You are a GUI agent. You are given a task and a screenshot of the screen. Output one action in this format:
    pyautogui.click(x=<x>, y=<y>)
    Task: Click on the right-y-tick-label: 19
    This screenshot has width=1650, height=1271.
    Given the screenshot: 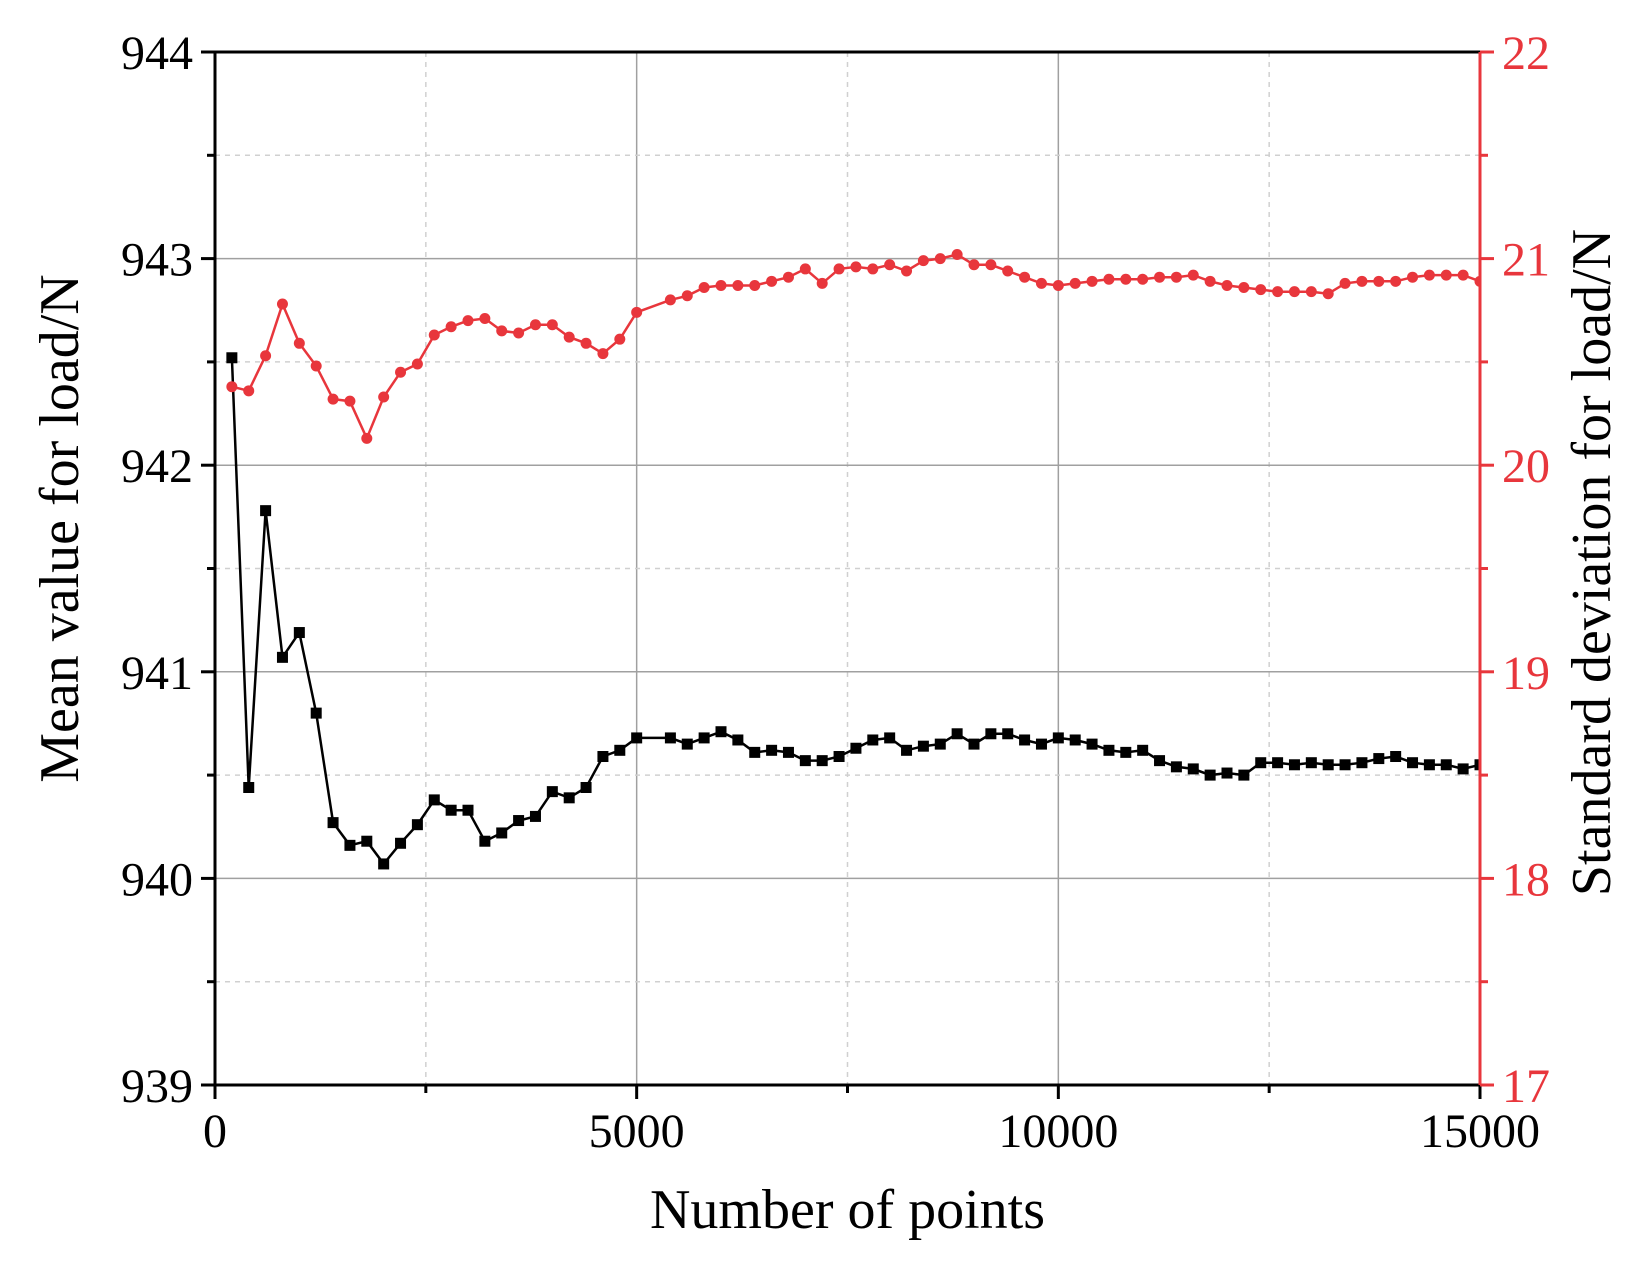 What is the action you would take?
    pyautogui.click(x=1526, y=673)
    